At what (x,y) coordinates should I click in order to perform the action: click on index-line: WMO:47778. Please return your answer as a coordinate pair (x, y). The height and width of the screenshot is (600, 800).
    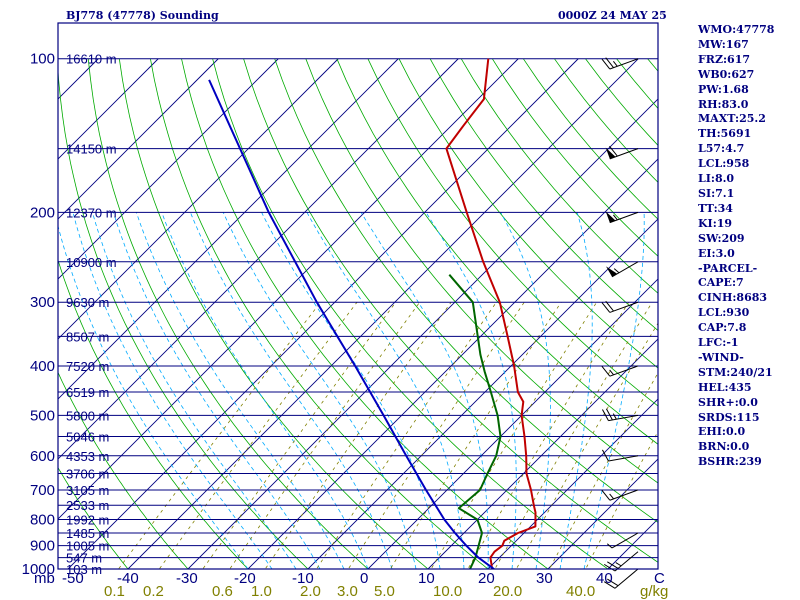
    Looking at the image, I should click on (736, 29).